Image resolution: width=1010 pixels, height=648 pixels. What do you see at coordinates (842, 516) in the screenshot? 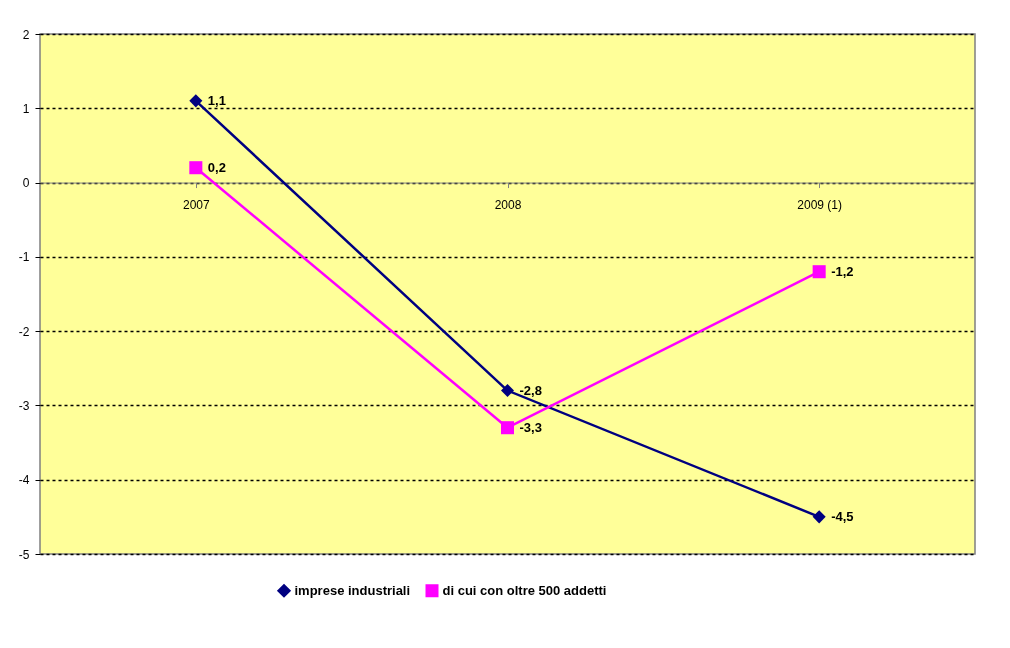
I see `data-label: -4,5` at bounding box center [842, 516].